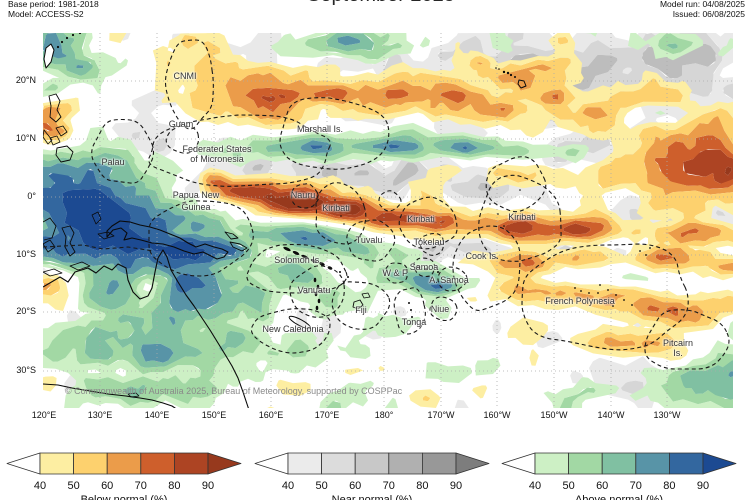 Image resolution: width=750 pixels, height=500 pixels. What do you see at coordinates (372, 497) in the screenshot?
I see `svg-text: Near normal (%)` at bounding box center [372, 497].